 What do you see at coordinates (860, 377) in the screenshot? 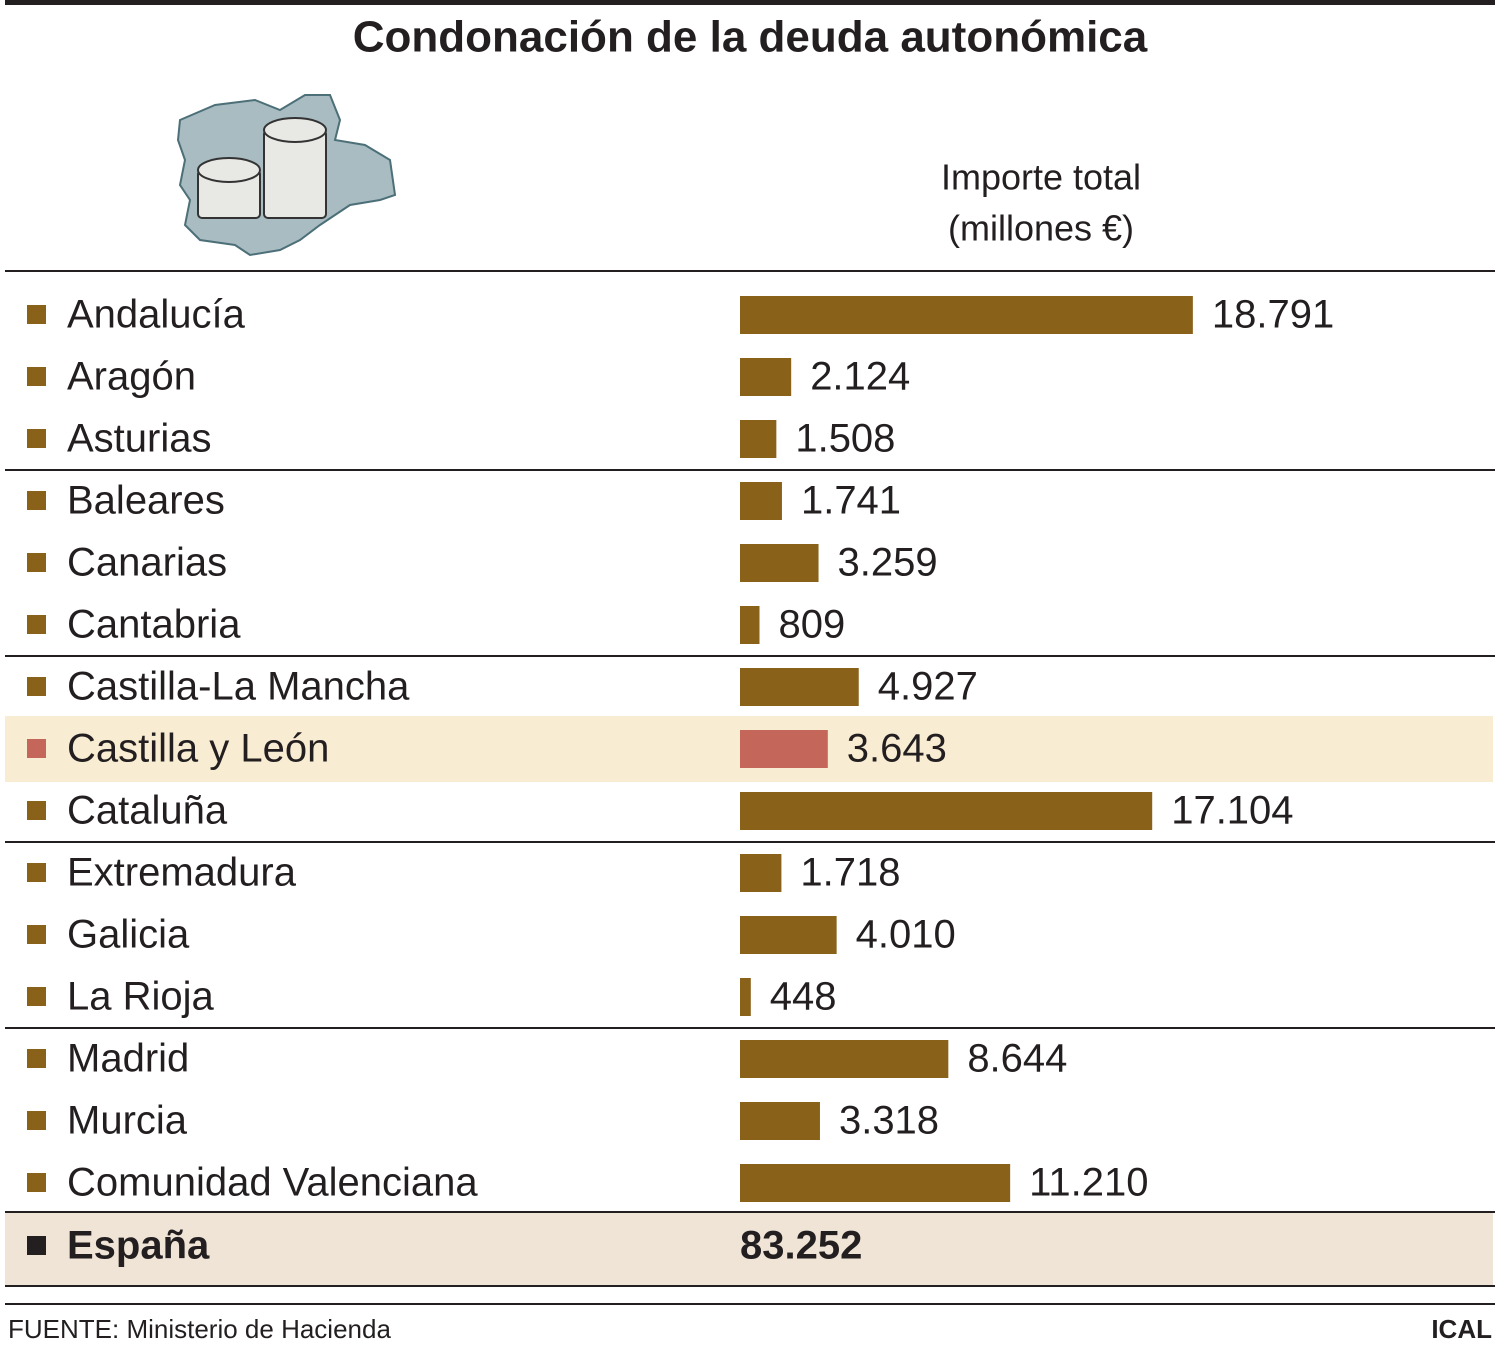
I see `value-label: 2.124` at bounding box center [860, 377].